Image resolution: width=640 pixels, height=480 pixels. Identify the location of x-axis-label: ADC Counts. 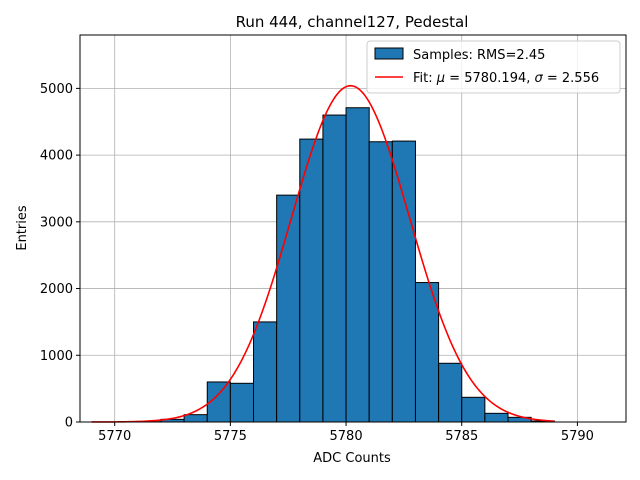
(352, 458).